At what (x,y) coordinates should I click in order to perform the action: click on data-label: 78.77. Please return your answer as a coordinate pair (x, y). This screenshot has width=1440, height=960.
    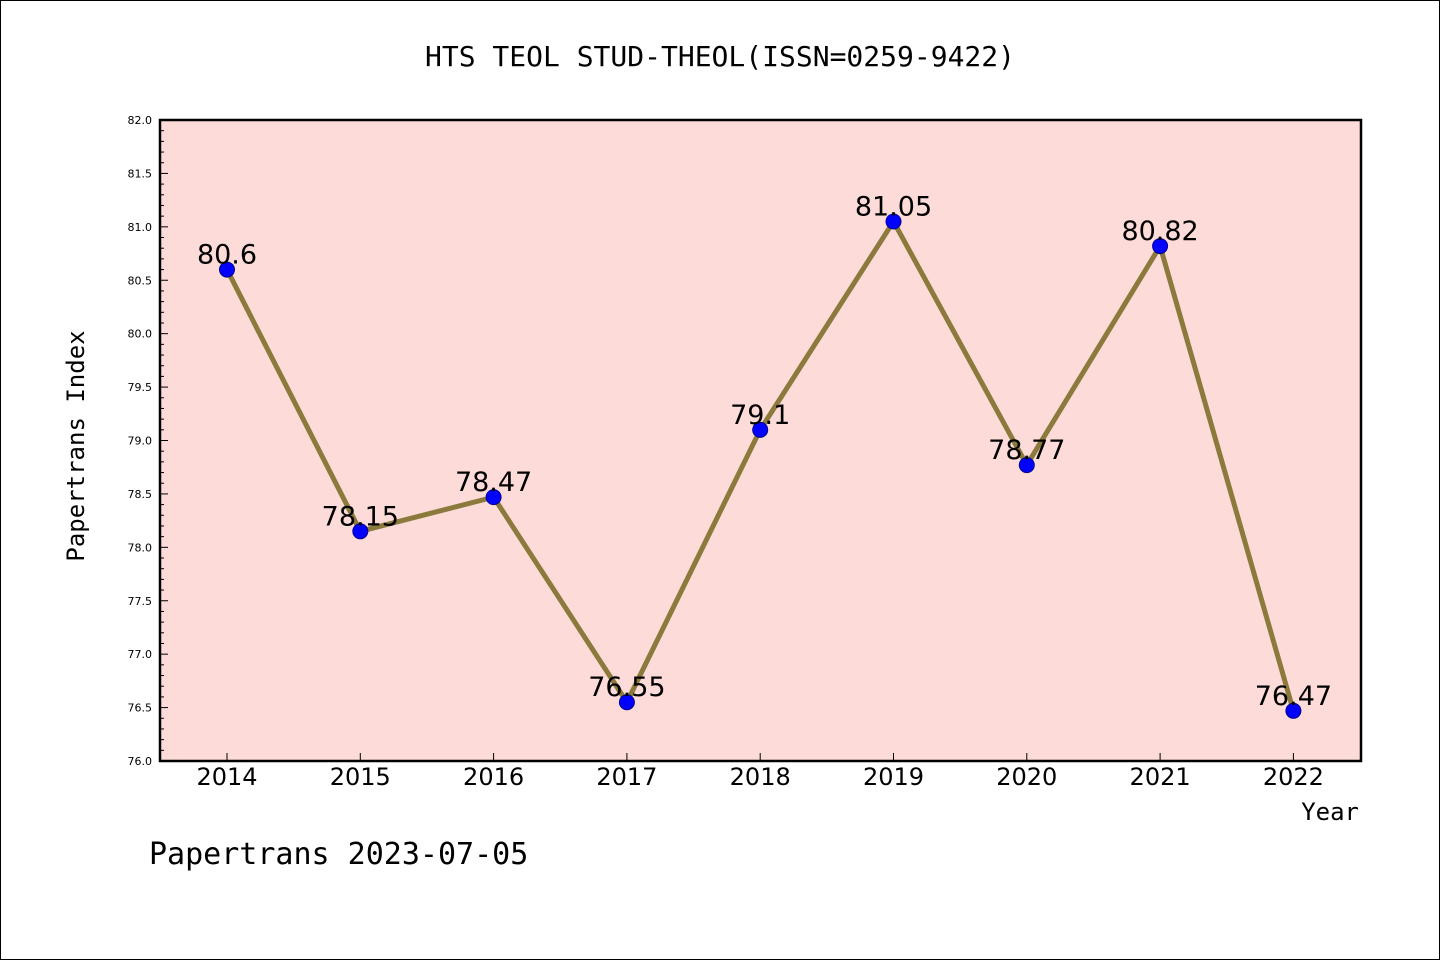
    Looking at the image, I should click on (1026, 450).